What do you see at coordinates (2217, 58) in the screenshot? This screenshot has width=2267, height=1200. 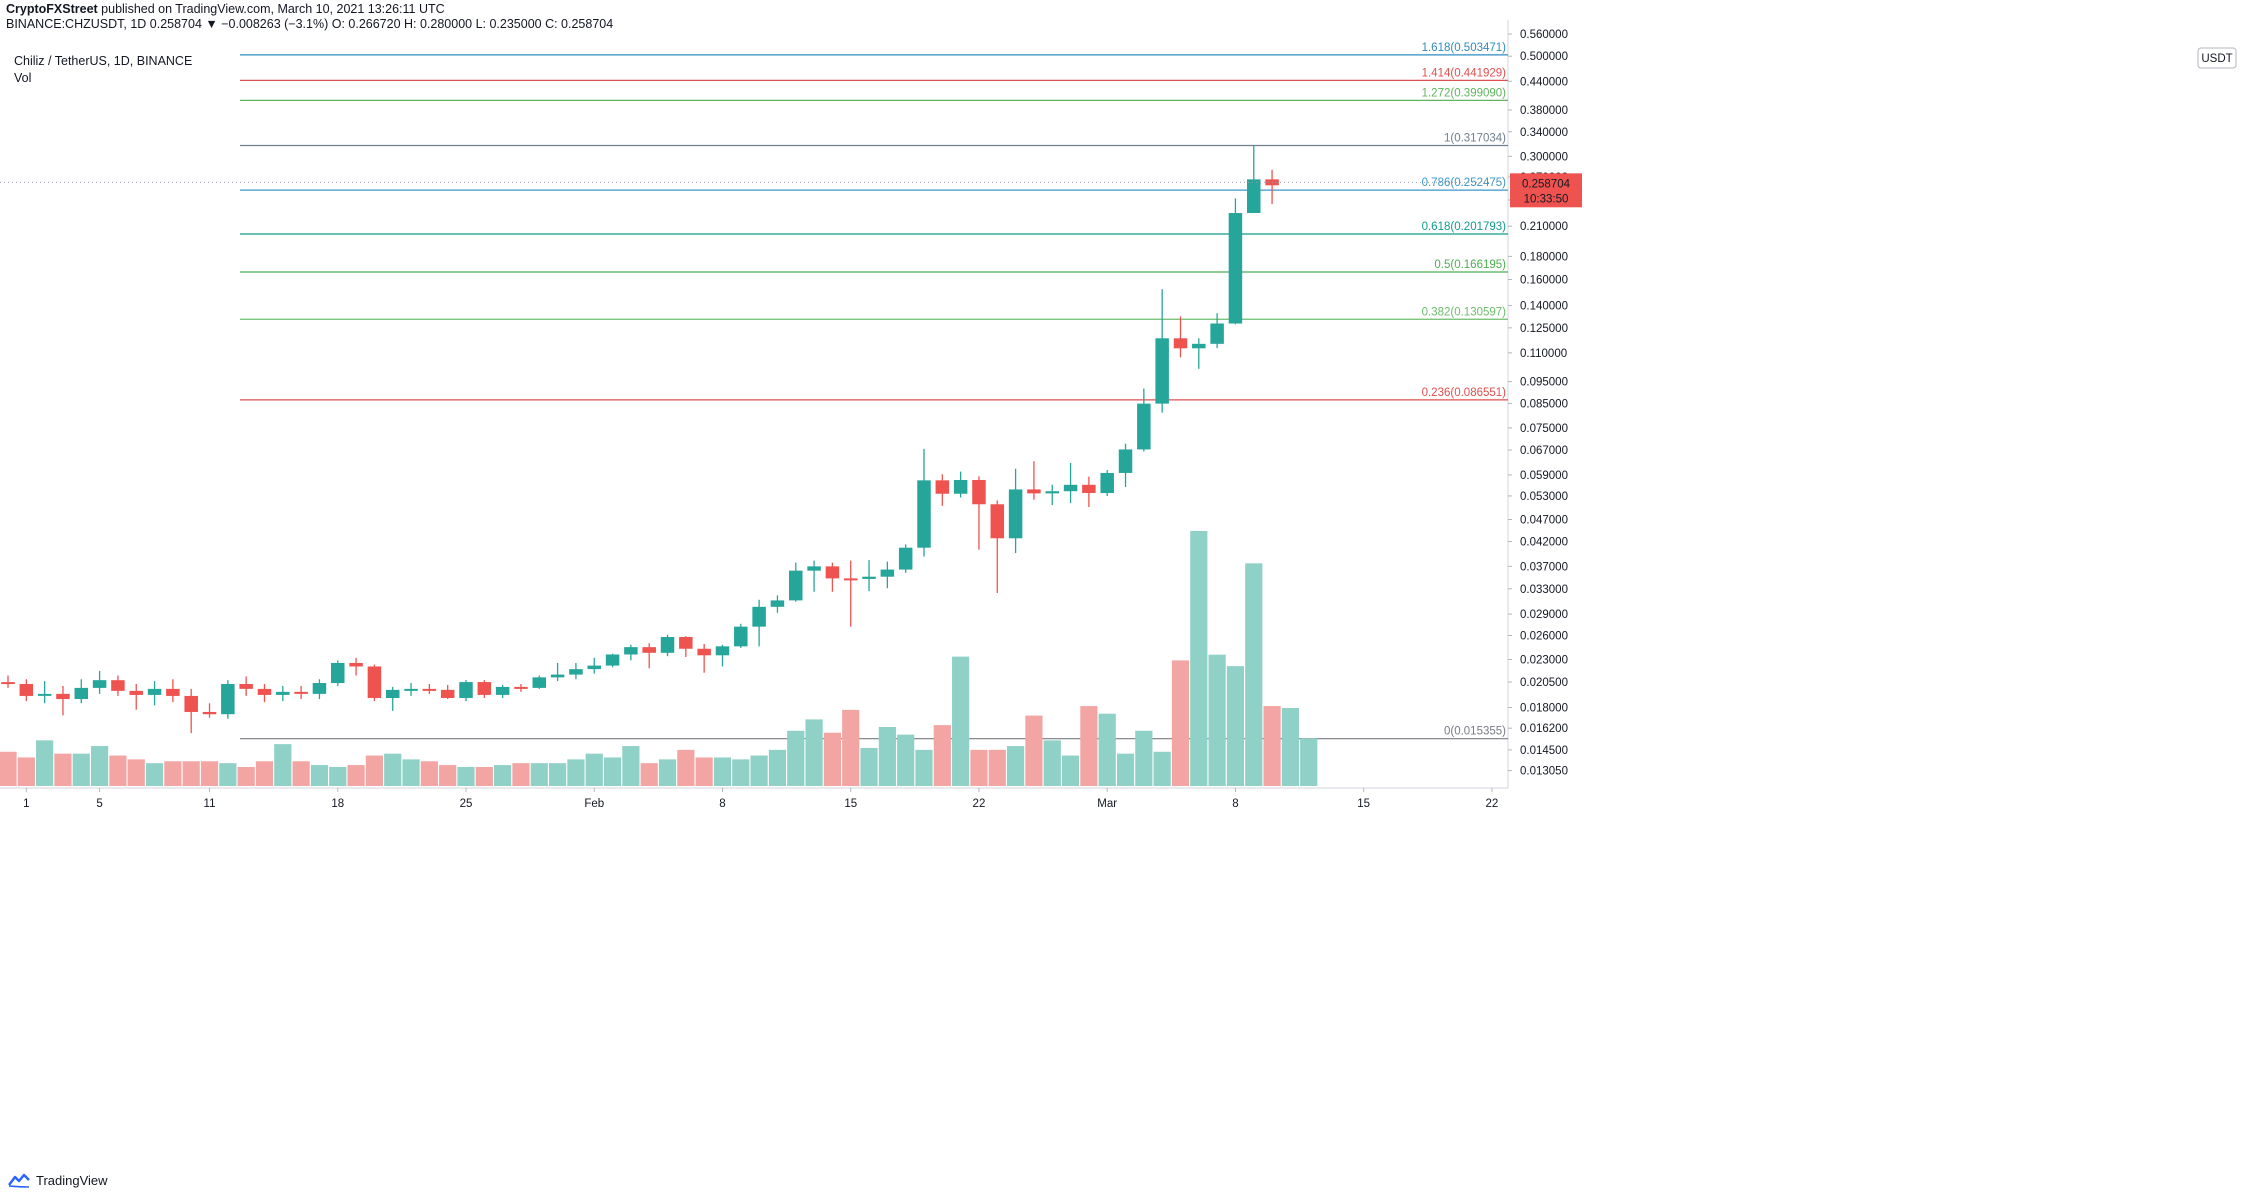 I see `currency-badge: USDT` at bounding box center [2217, 58].